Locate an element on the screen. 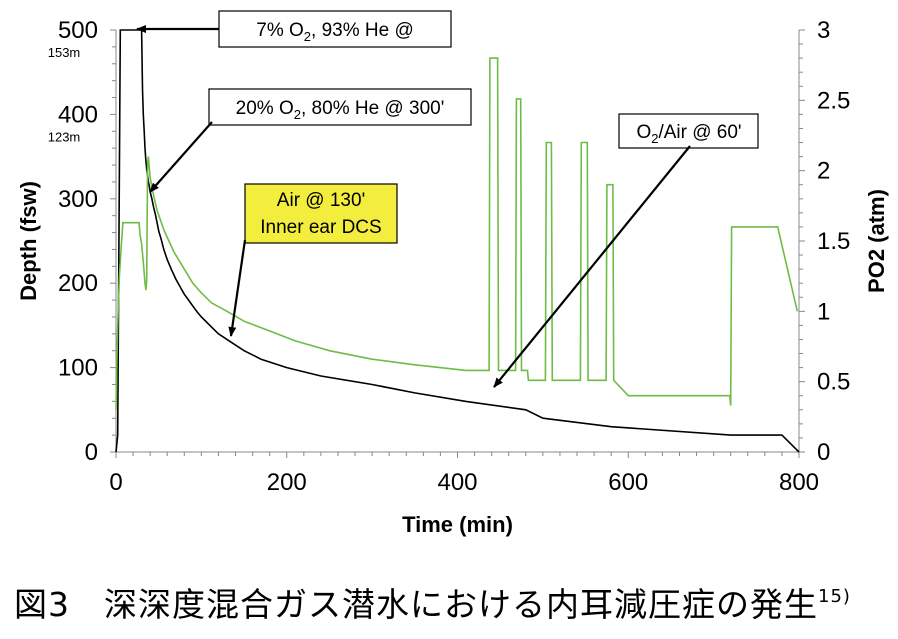 The height and width of the screenshot is (639, 898). y-tick-label: 500 is located at coordinates (78, 30).